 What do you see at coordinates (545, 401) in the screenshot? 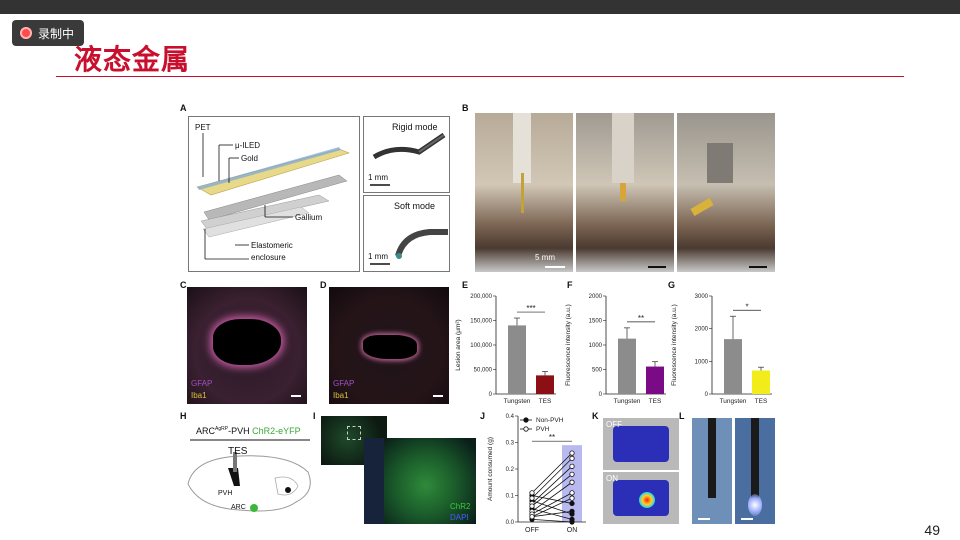
I see `chart-e-xtick-label: TES` at bounding box center [545, 401].